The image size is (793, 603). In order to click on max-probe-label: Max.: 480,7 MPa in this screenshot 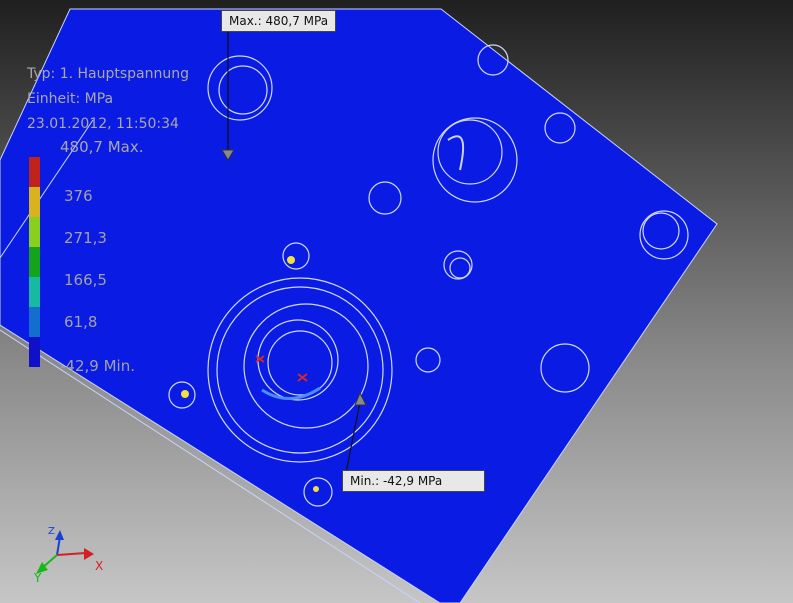, I will do `click(279, 21)`.